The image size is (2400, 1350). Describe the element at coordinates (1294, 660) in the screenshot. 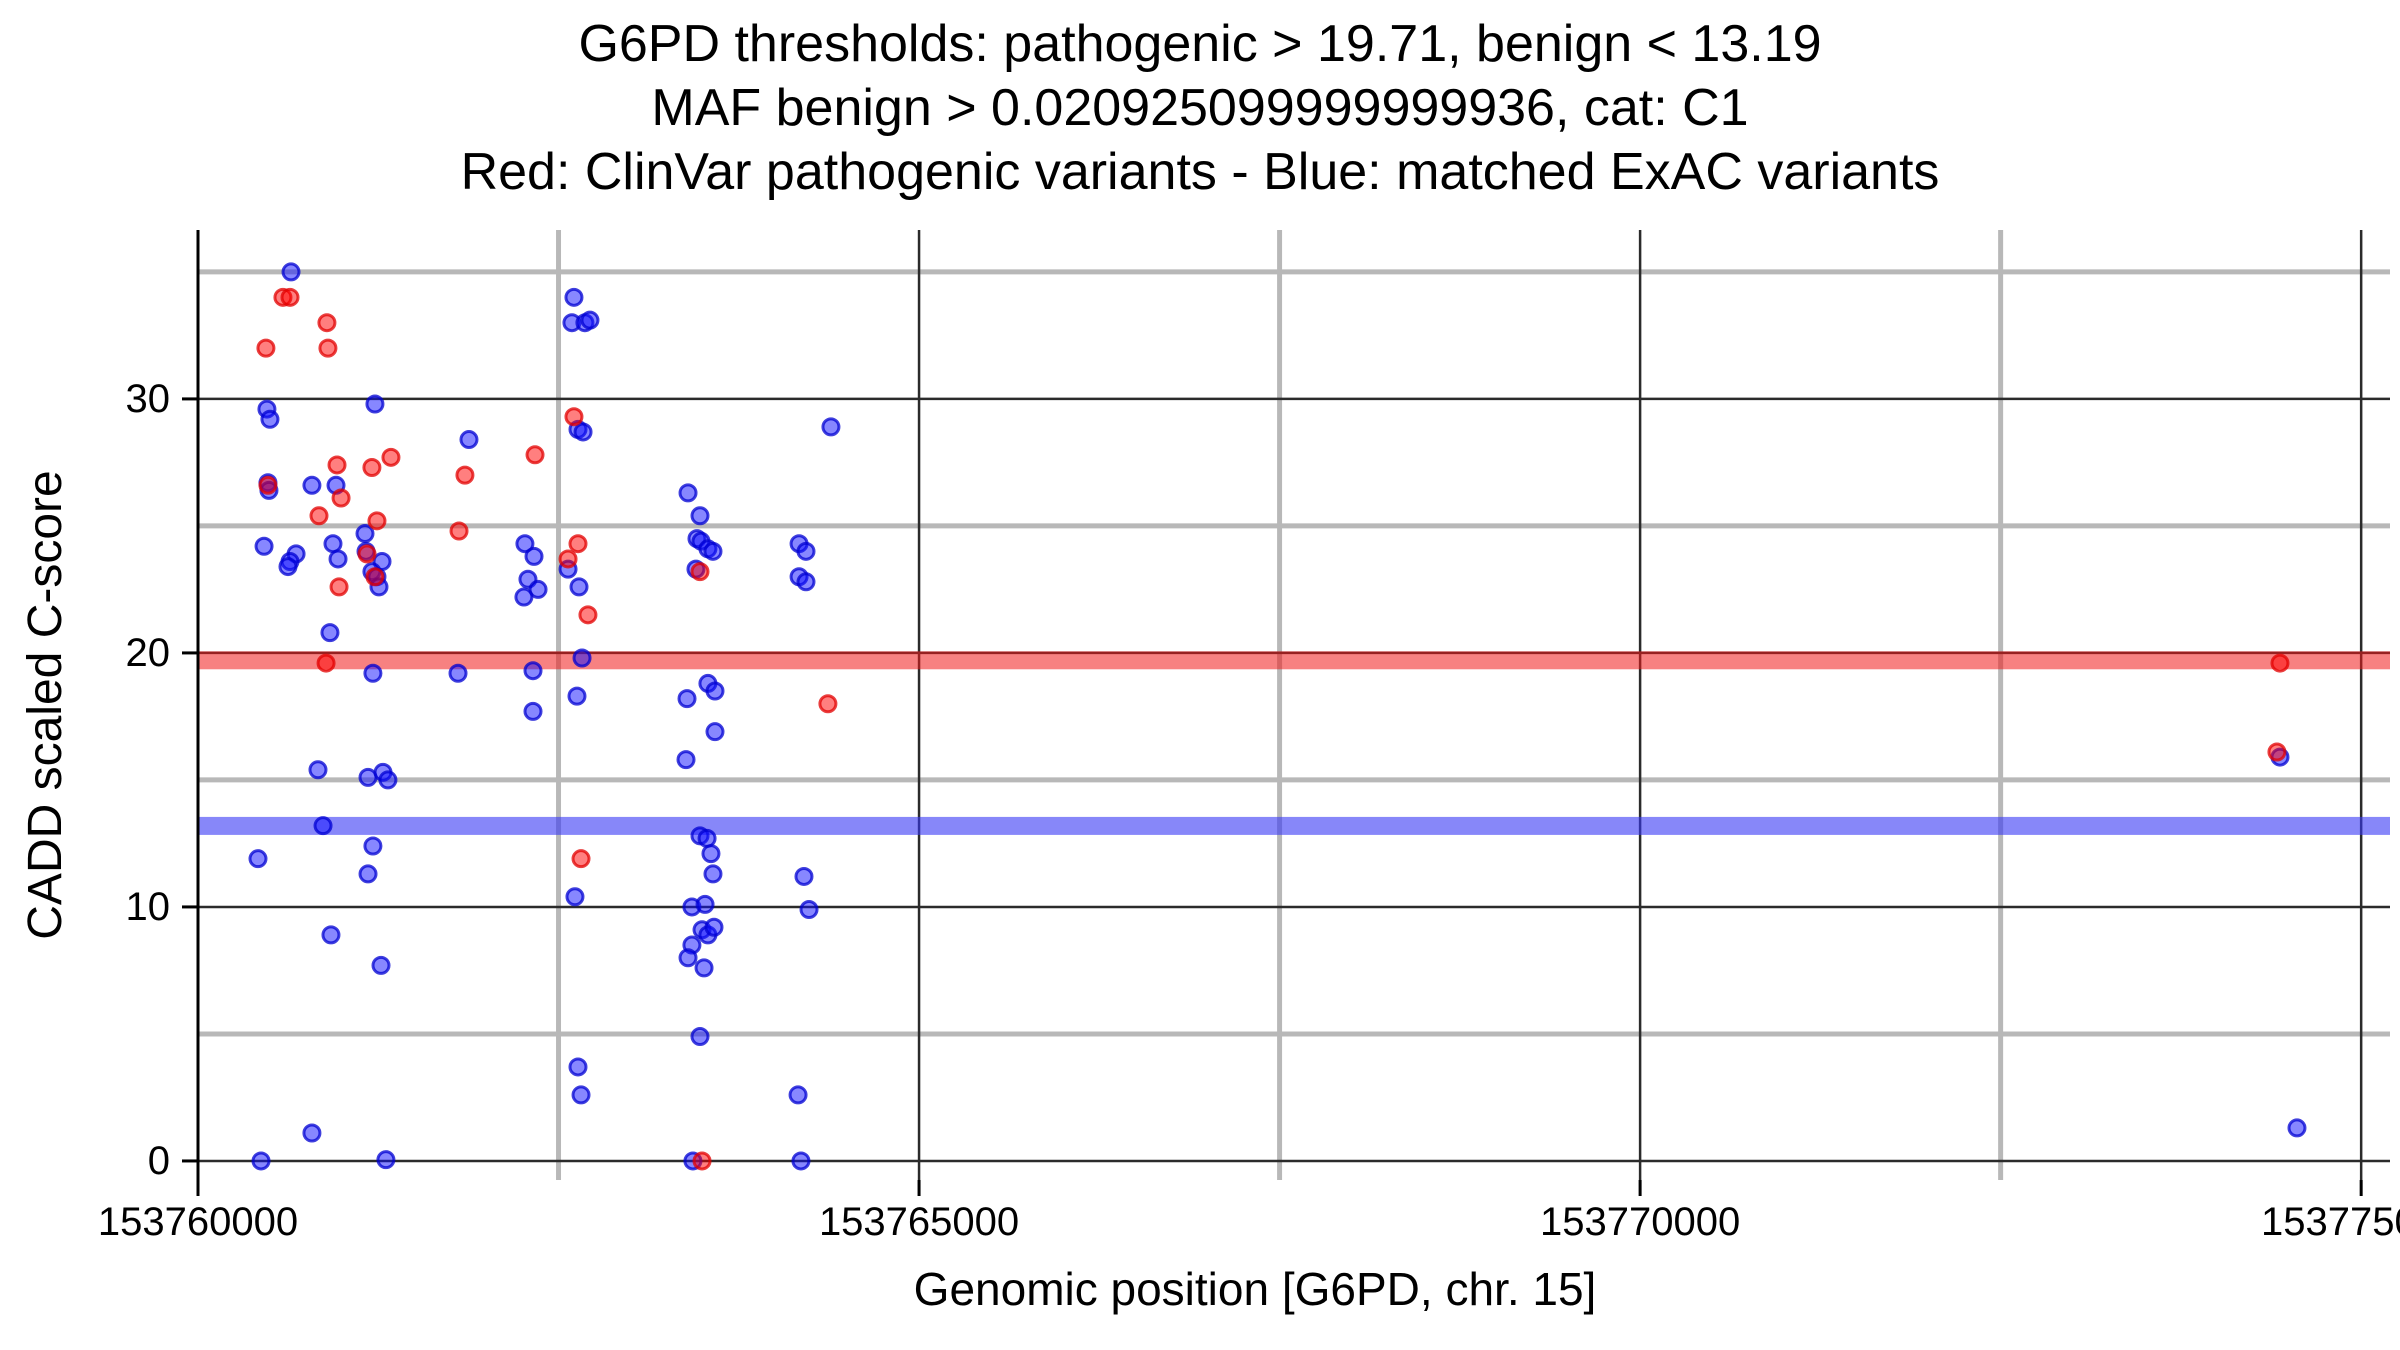

I see `pathogenic-threshold-band` at that location.